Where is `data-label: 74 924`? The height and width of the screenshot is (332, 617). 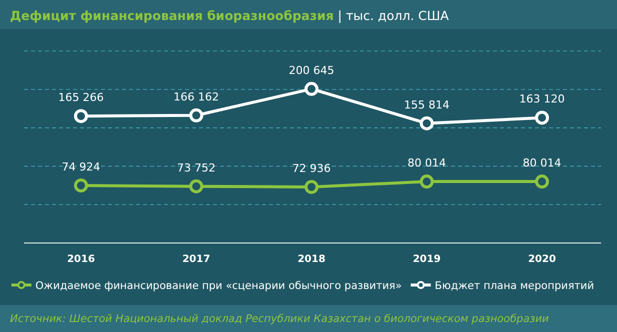 data-label: 74 924 is located at coordinates (81, 167).